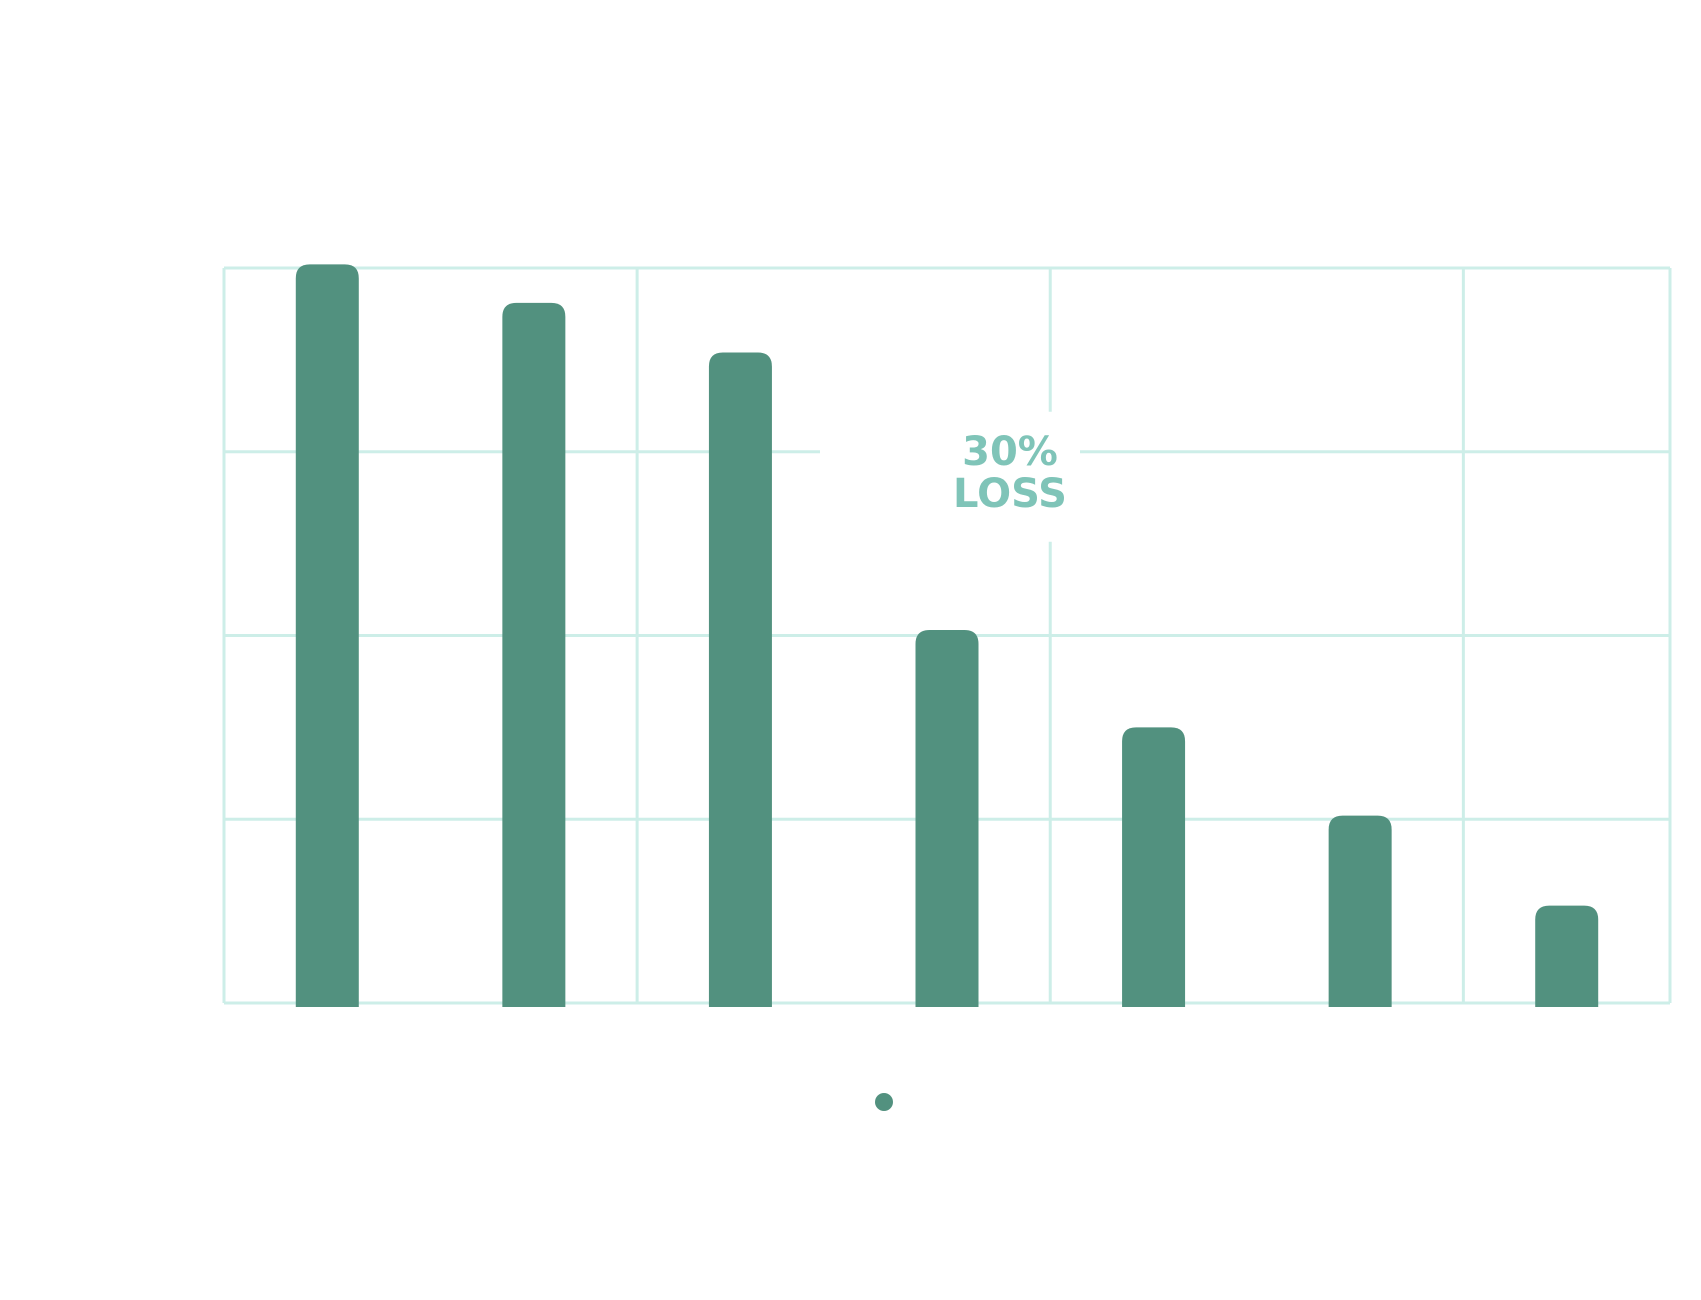  What do you see at coordinates (1010, 452) in the screenshot?
I see `annotation-text: 30%` at bounding box center [1010, 452].